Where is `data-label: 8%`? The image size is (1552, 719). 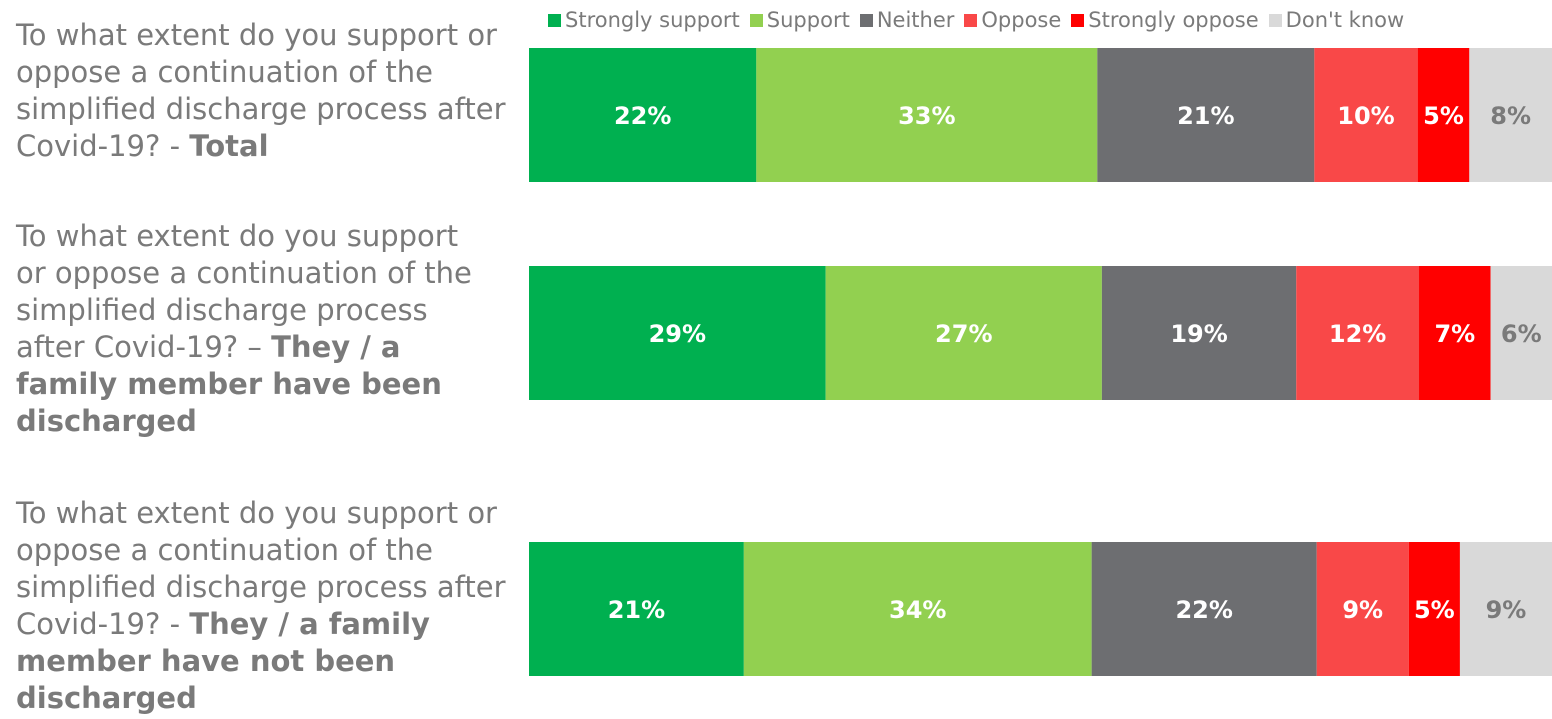 data-label: 8% is located at coordinates (1510, 116).